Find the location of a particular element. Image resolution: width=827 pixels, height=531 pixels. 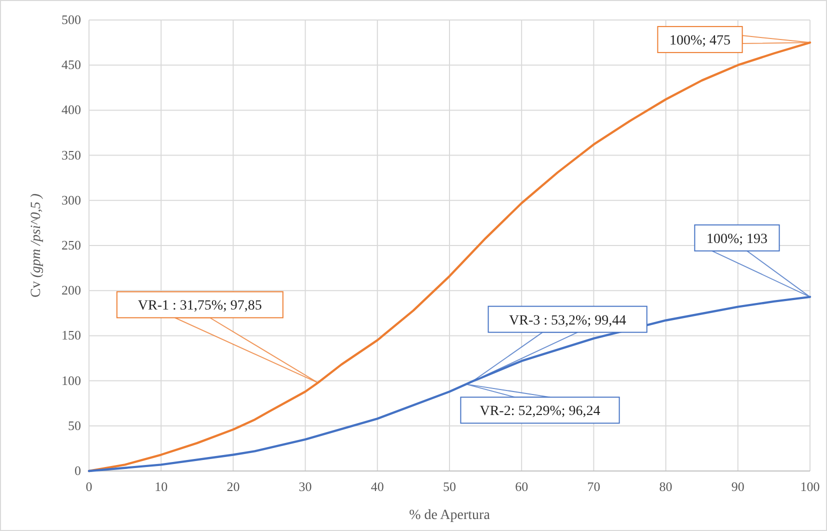

callout: VR-2: 52,29%; 96,24 is located at coordinates (540, 404).